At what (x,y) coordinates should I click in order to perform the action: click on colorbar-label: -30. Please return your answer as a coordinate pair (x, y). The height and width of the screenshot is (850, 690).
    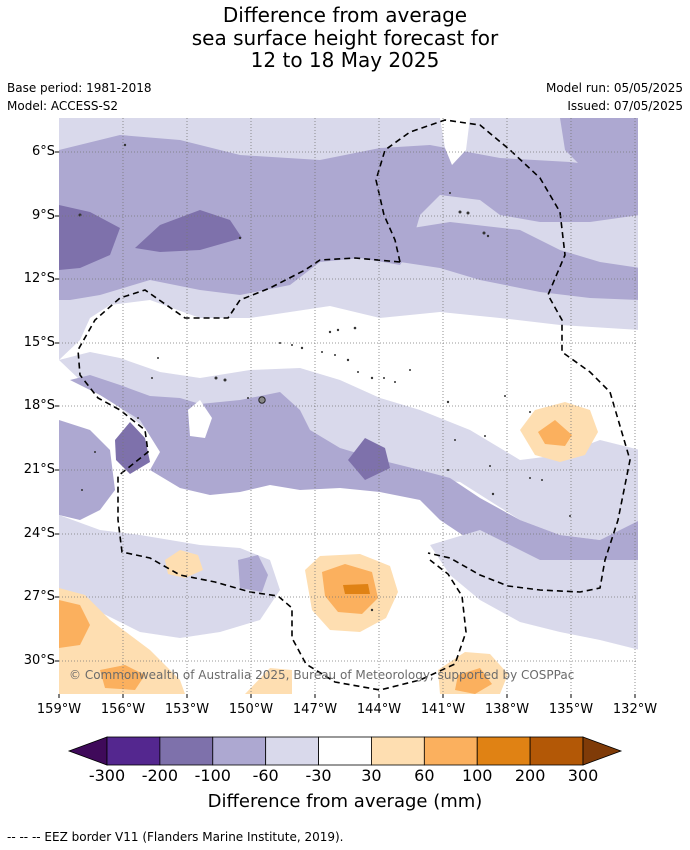
    Looking at the image, I should click on (318, 775).